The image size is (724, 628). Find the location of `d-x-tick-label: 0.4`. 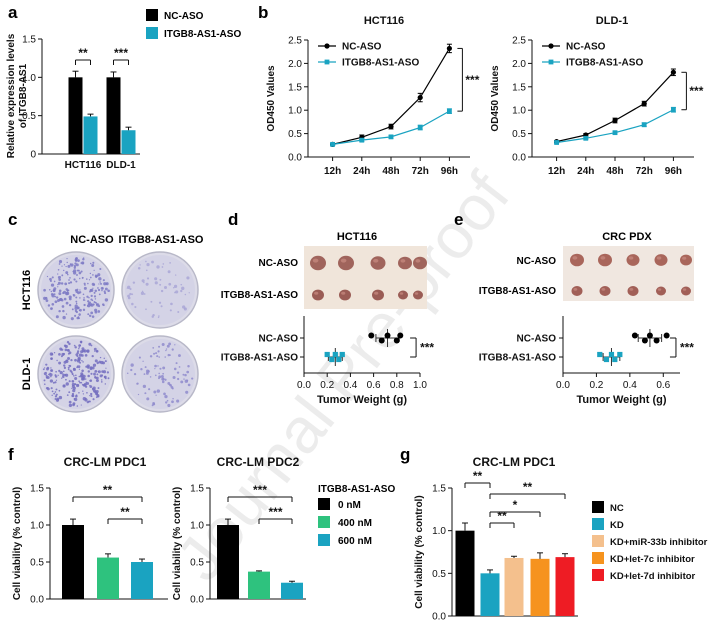

d-x-tick-label: 0.4 is located at coordinates (350, 385).